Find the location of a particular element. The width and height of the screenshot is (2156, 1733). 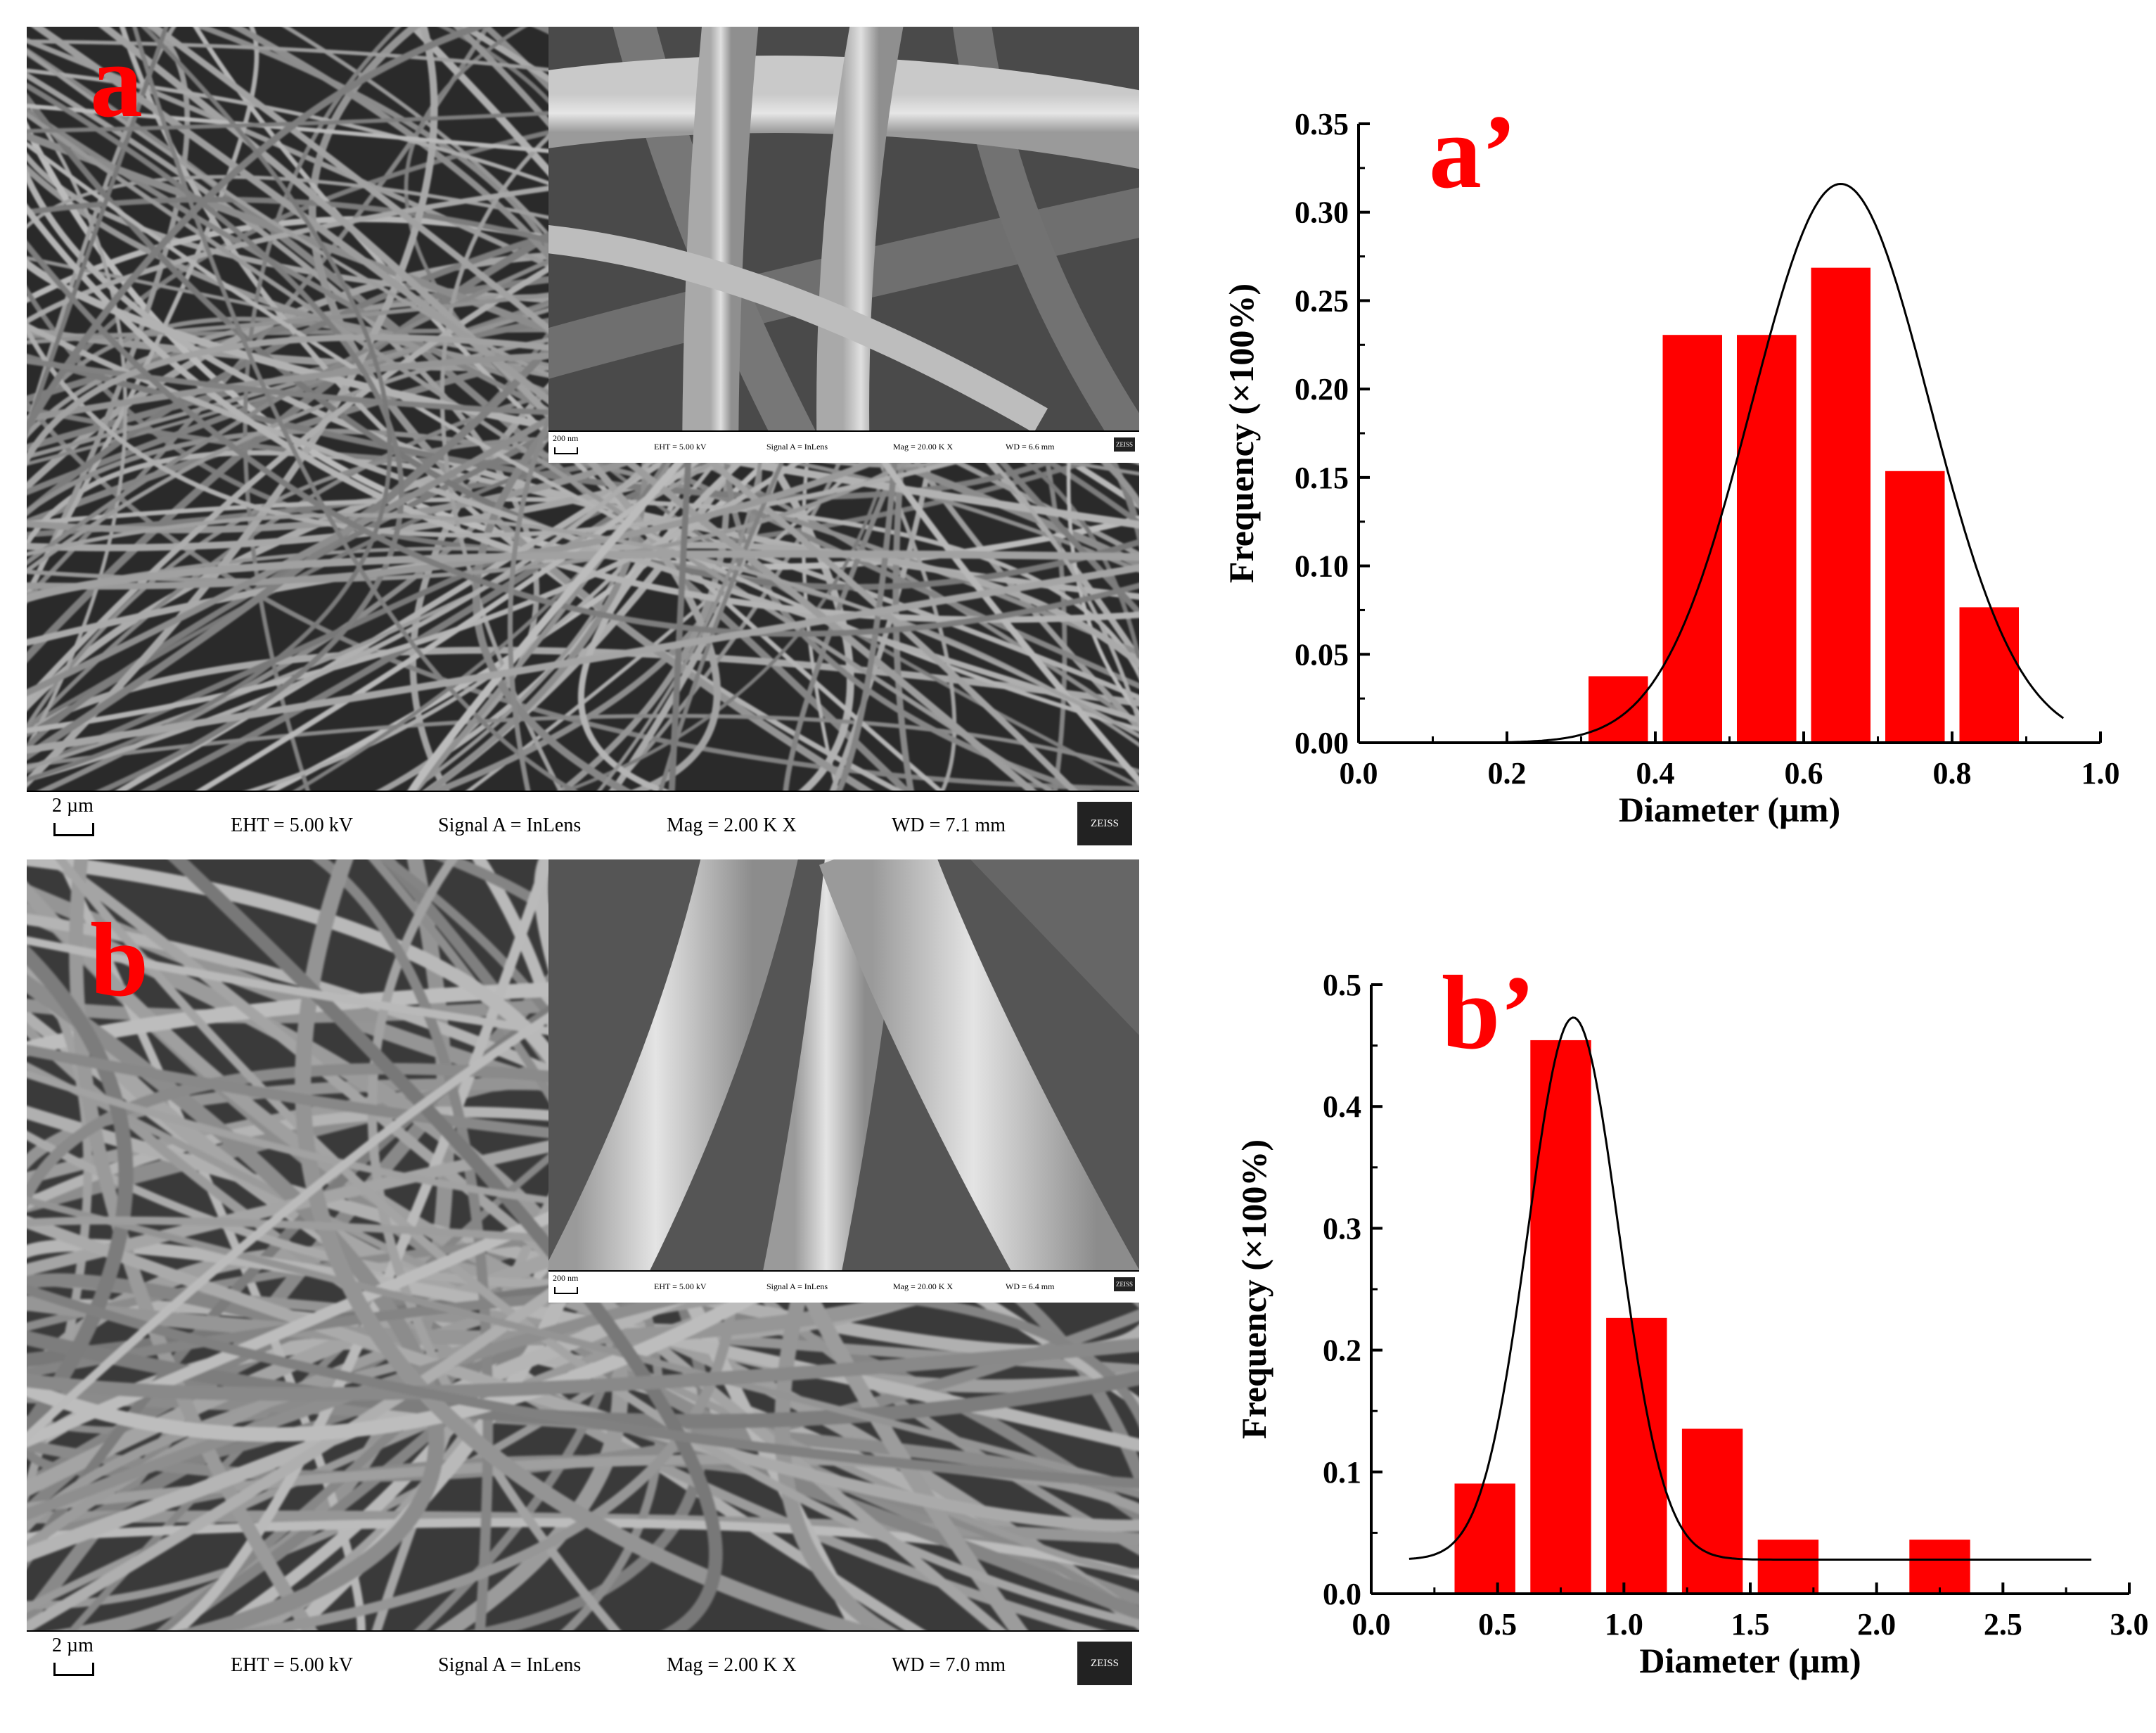

wd-label: WD = 7.1 mm is located at coordinates (949, 825).